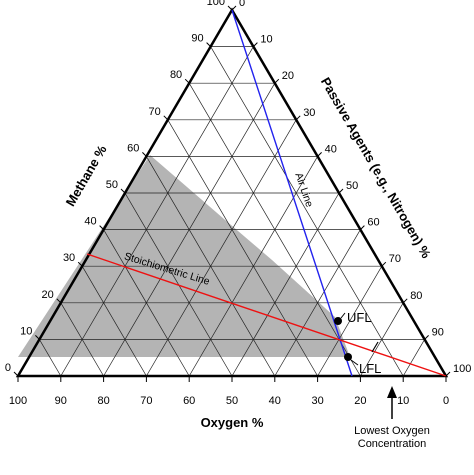  Describe the element at coordinates (338, 321) in the screenshot. I see `ufl-point` at that location.